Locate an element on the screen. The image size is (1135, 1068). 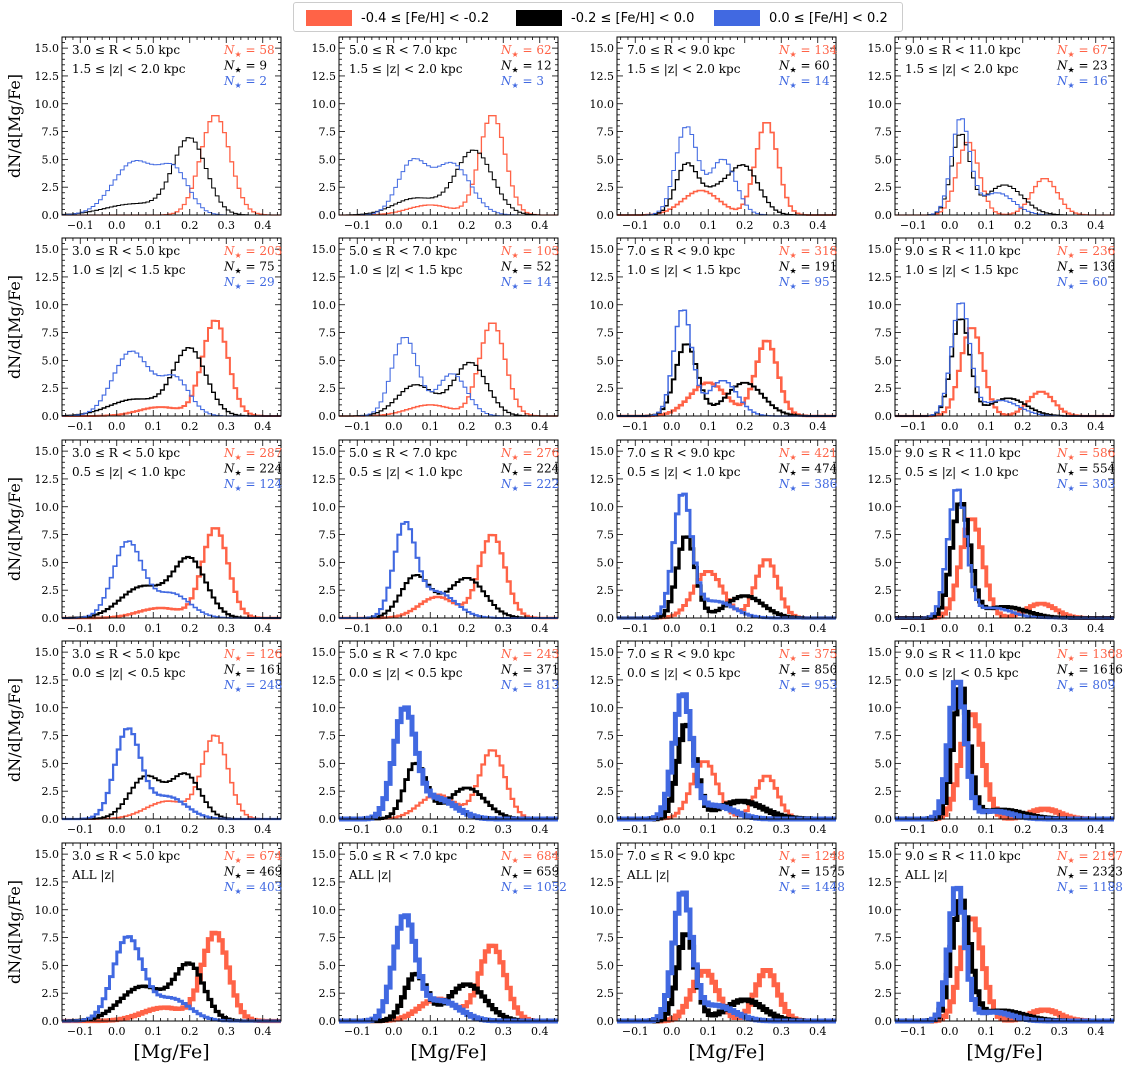
star-count-red: N★ = 203 is located at coordinates (252, 252).